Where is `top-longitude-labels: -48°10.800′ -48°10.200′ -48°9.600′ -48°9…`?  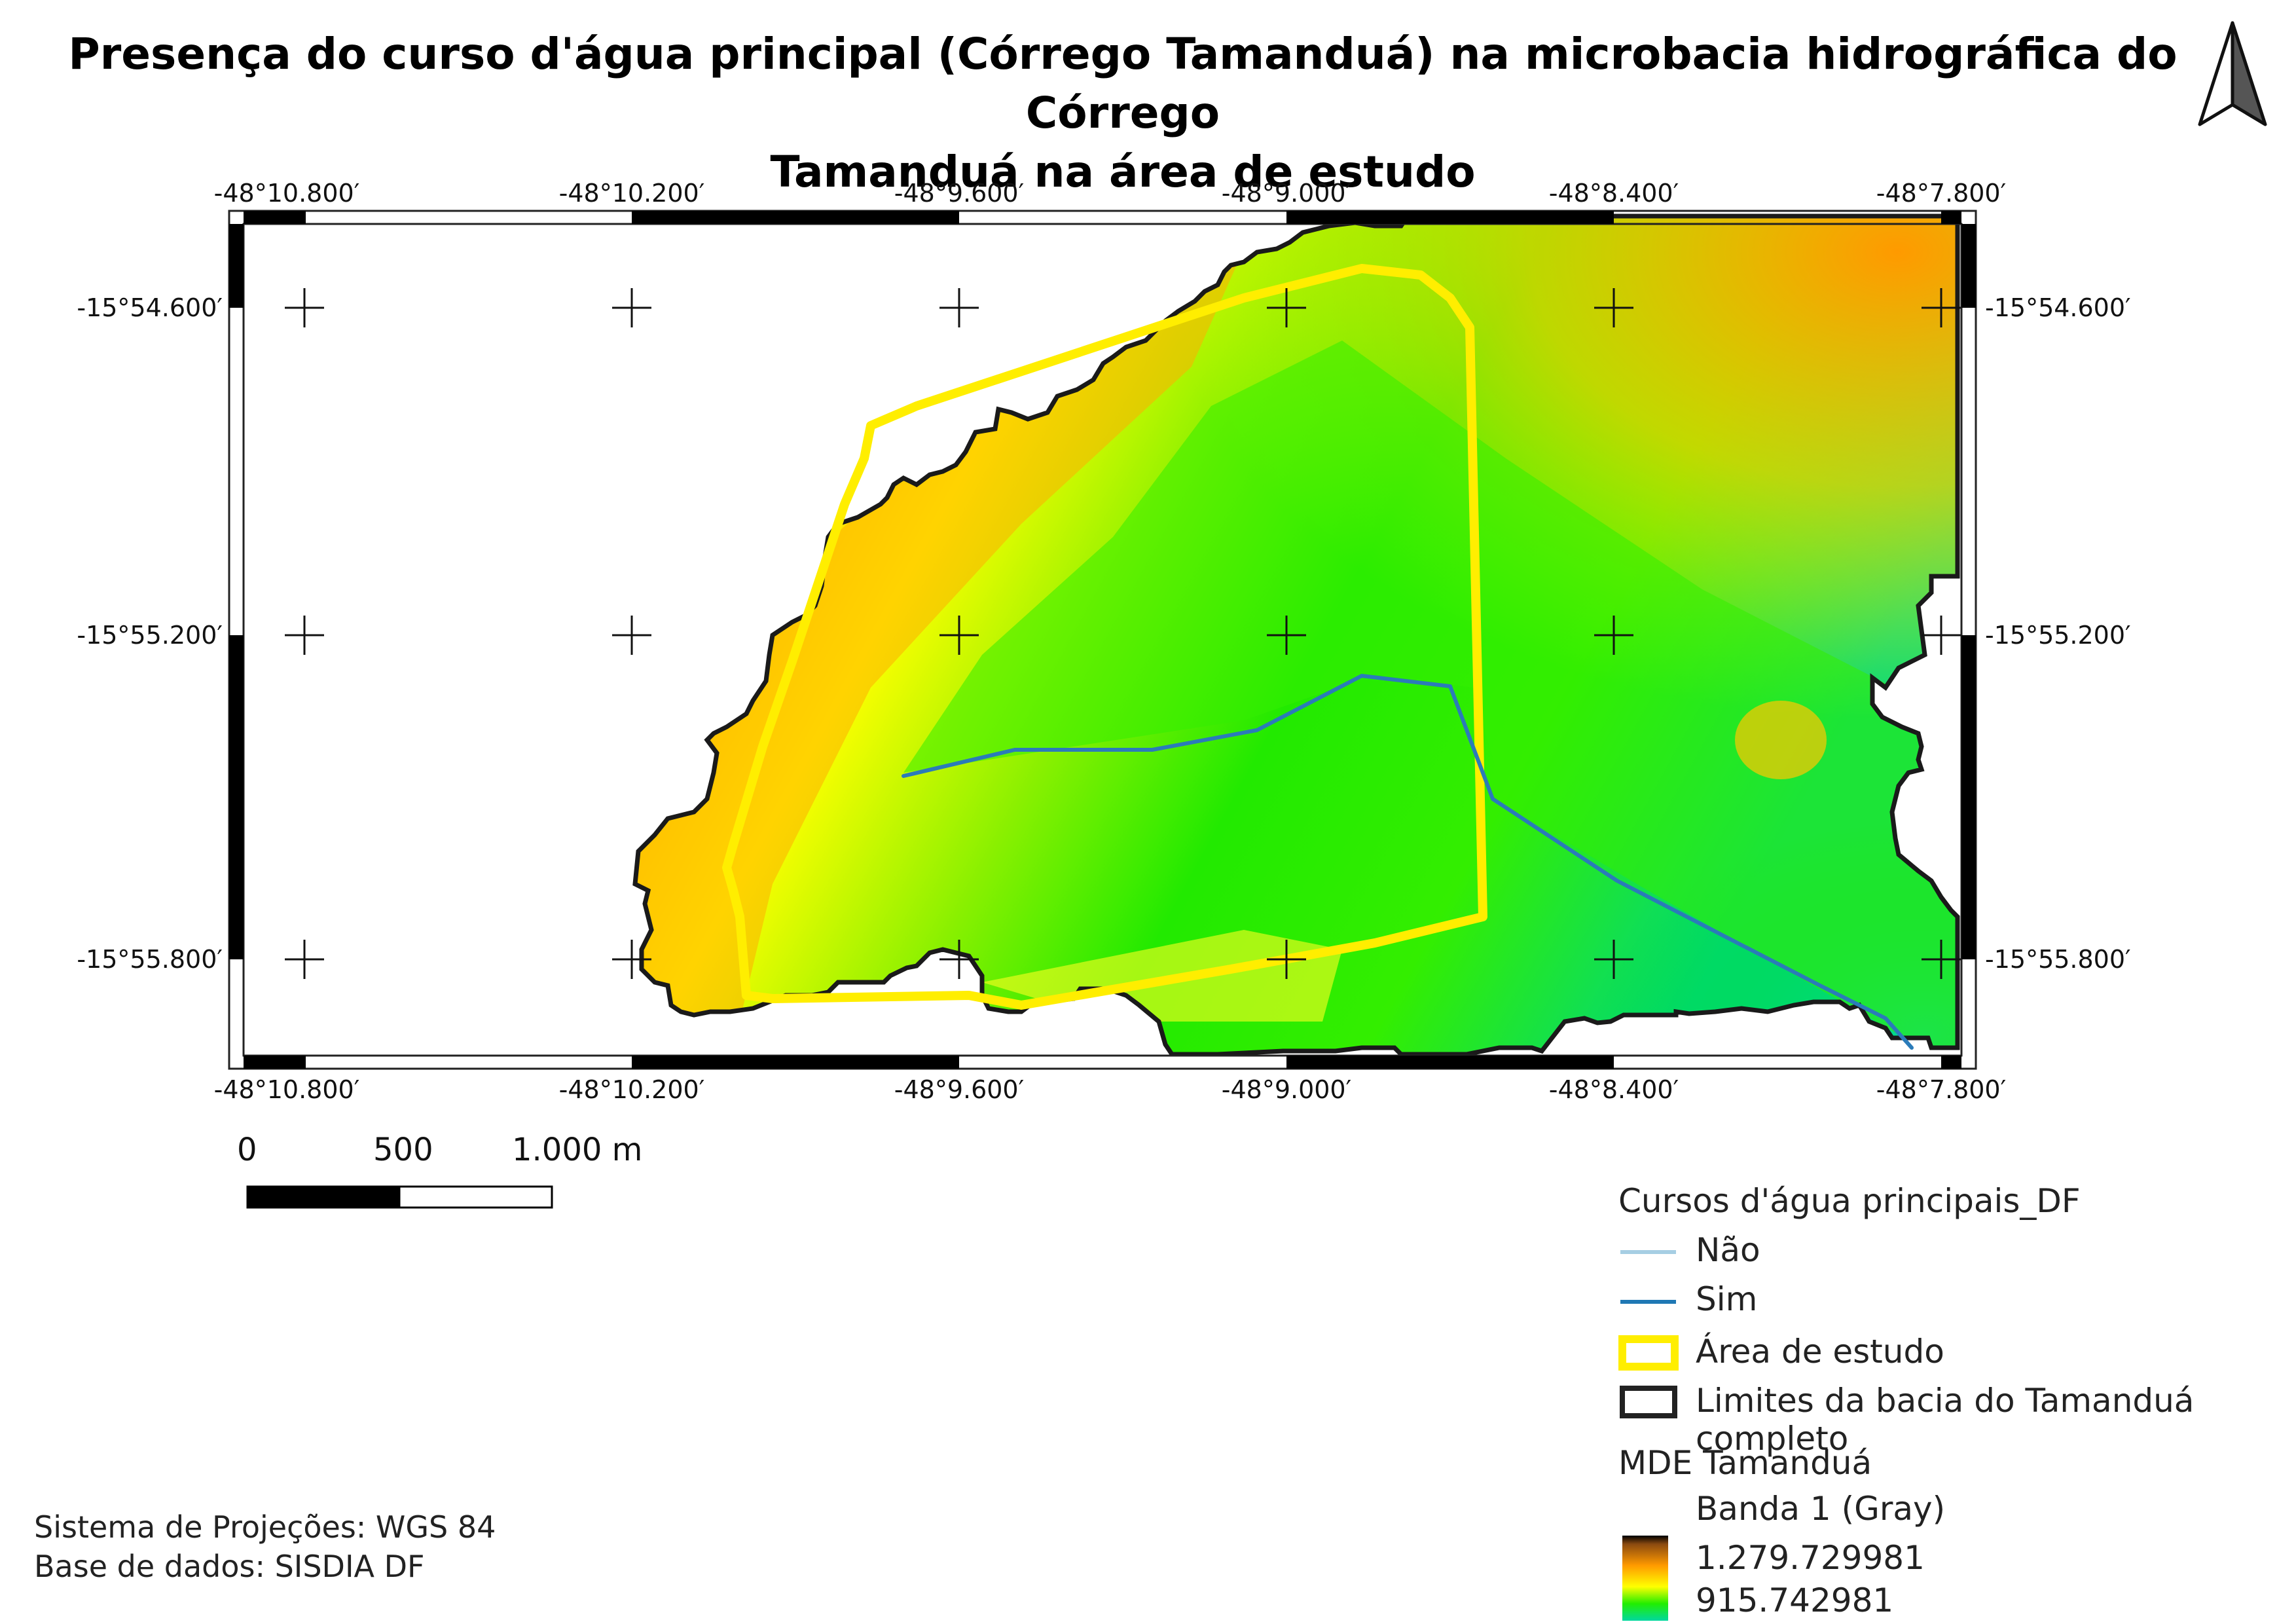
top-longitude-labels: -48°10.800′ -48°10.200′ -48°9.600′ -48°9… is located at coordinates (1110, 193).